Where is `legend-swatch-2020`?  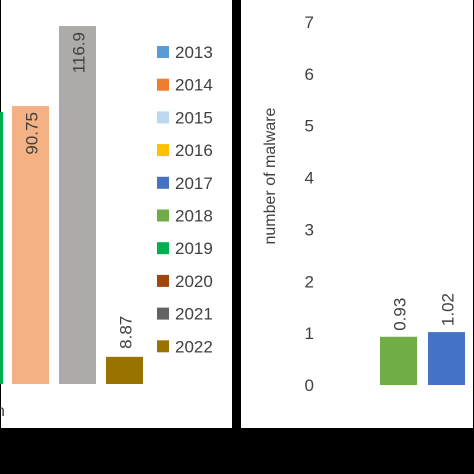 legend-swatch-2020 is located at coordinates (163, 280).